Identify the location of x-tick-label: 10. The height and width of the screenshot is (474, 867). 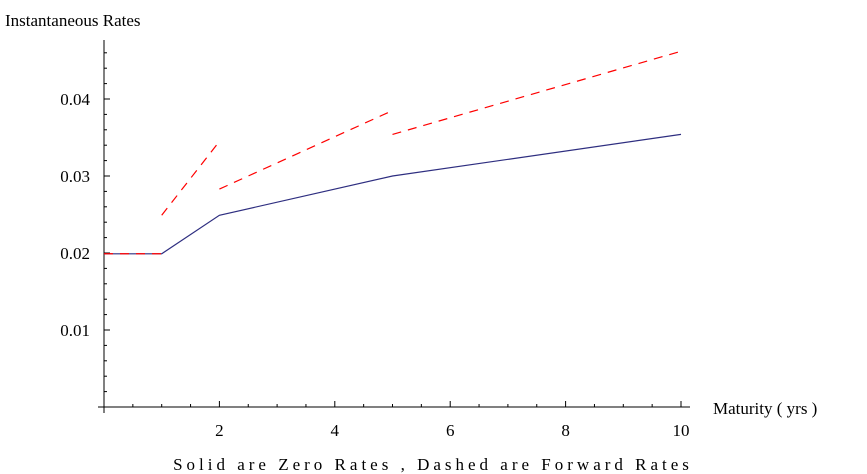
(681, 430).